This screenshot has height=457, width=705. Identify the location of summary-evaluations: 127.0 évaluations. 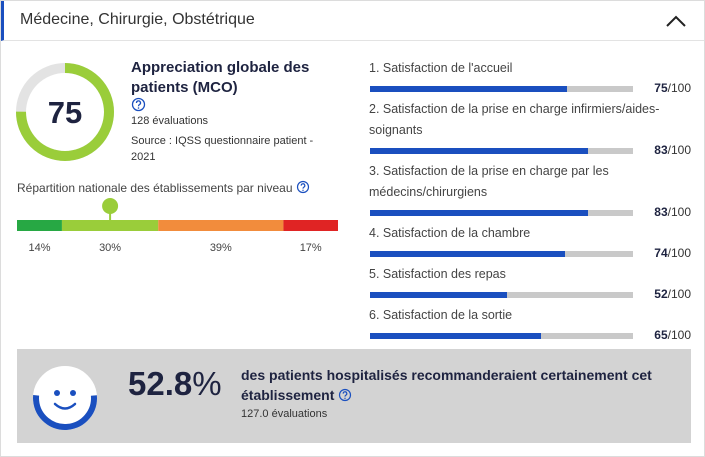
(284, 414).